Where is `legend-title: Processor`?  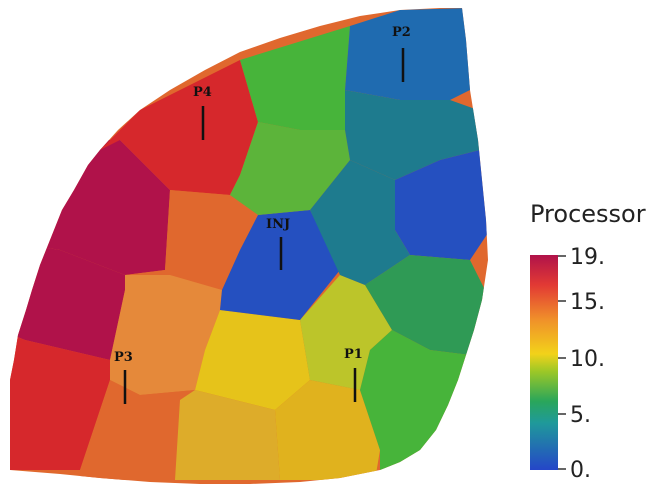
legend-title: Processor is located at coordinates (588, 214).